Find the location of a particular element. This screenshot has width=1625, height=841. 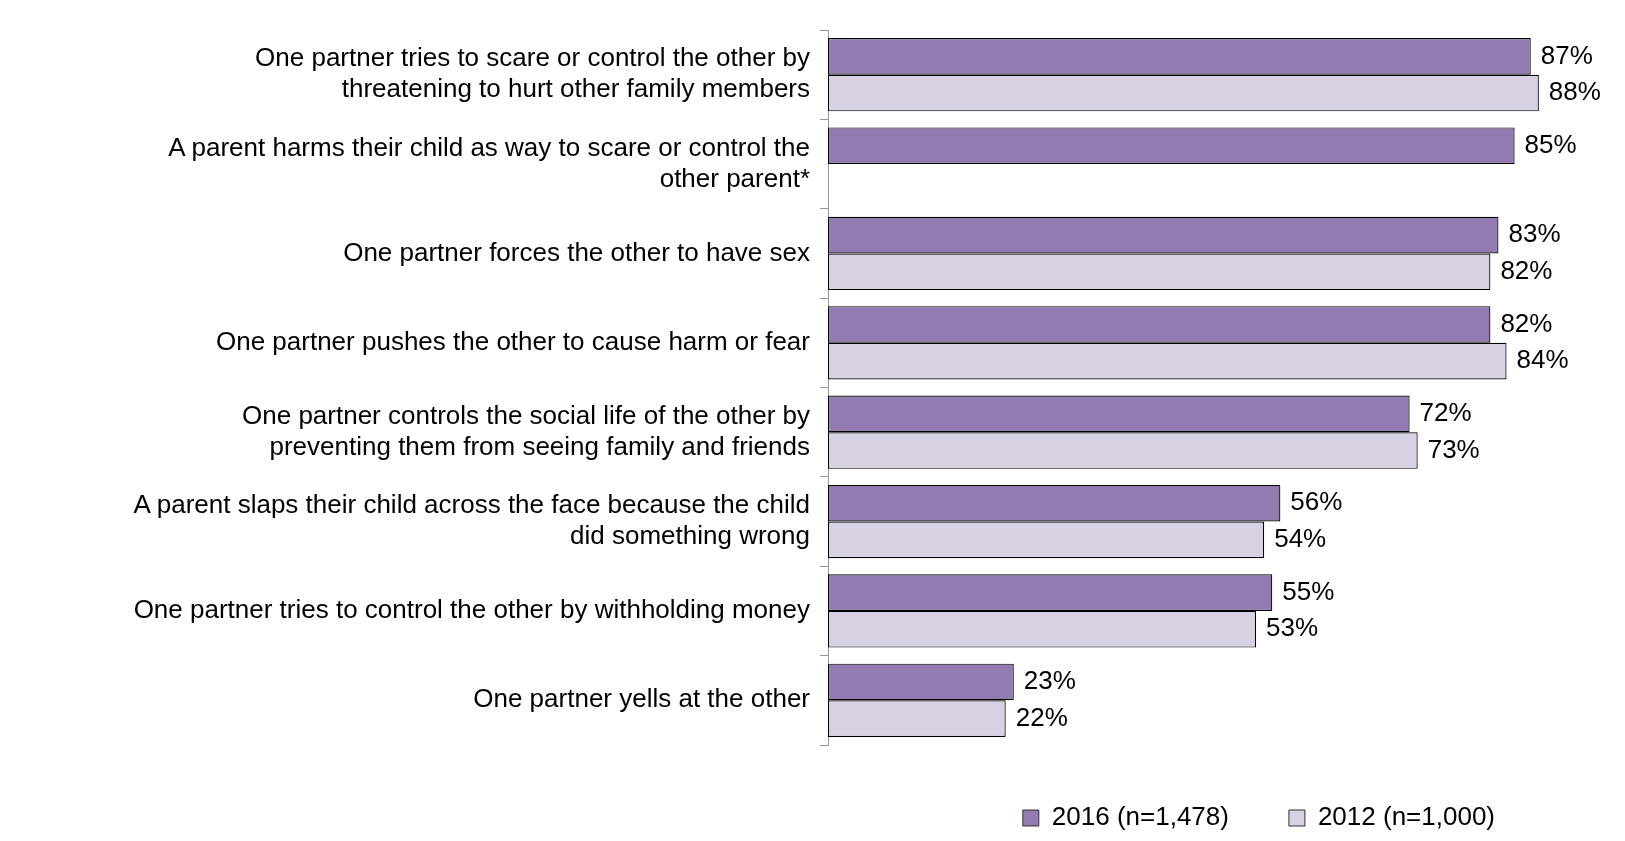

data-label: 55% is located at coordinates (1308, 590).